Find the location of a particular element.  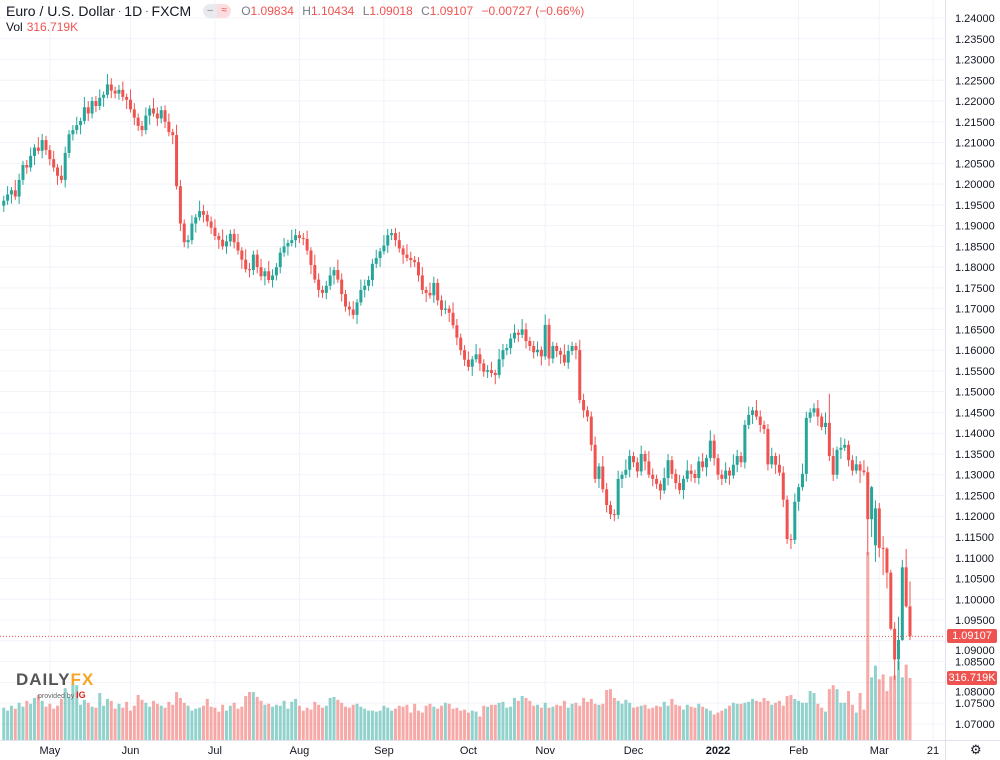

y-tick-label: 1.24000 is located at coordinates (975, 19).